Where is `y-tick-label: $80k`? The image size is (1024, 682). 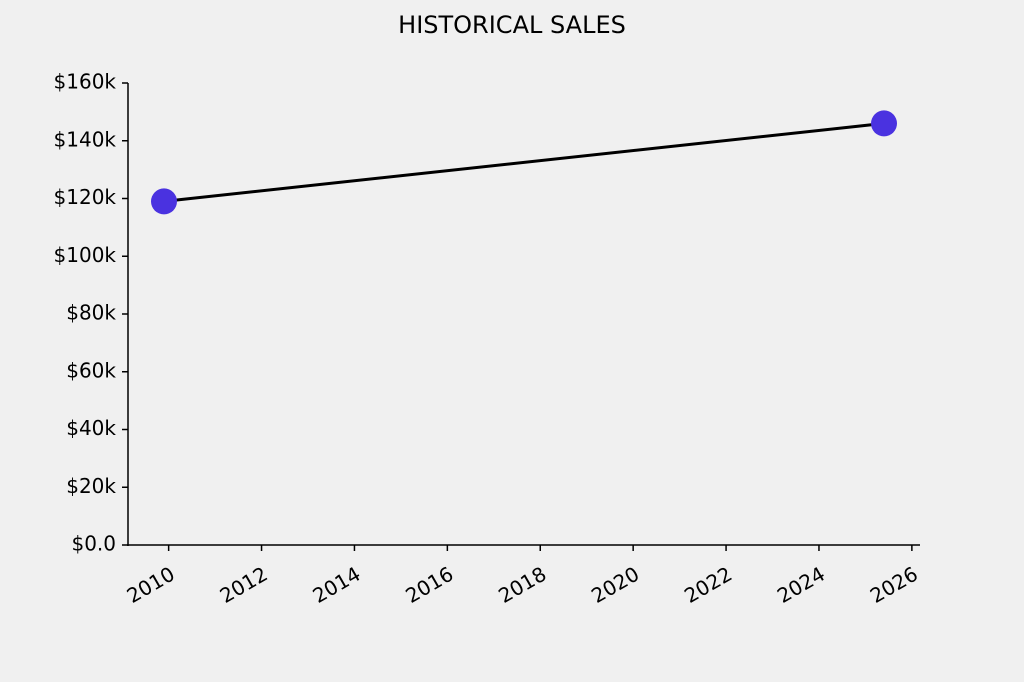
y-tick-label: $80k is located at coordinates (91, 313).